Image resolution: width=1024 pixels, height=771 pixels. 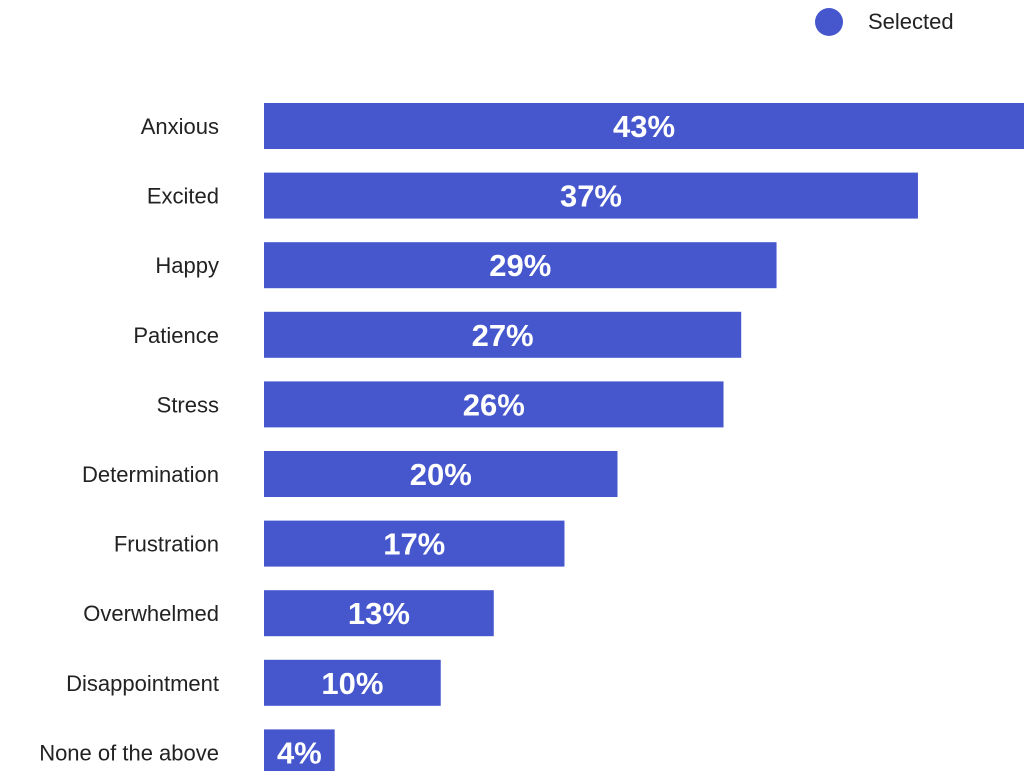 I want to click on bar-anxious, so click(x=644, y=126).